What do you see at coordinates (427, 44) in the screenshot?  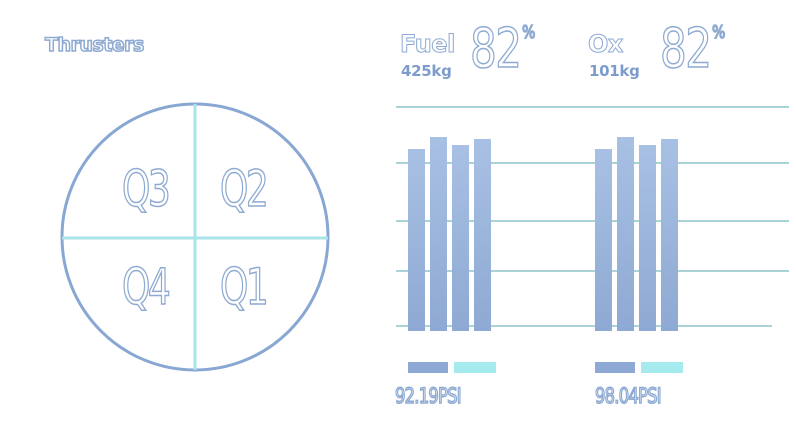 I see `fuel-label: Fuel` at bounding box center [427, 44].